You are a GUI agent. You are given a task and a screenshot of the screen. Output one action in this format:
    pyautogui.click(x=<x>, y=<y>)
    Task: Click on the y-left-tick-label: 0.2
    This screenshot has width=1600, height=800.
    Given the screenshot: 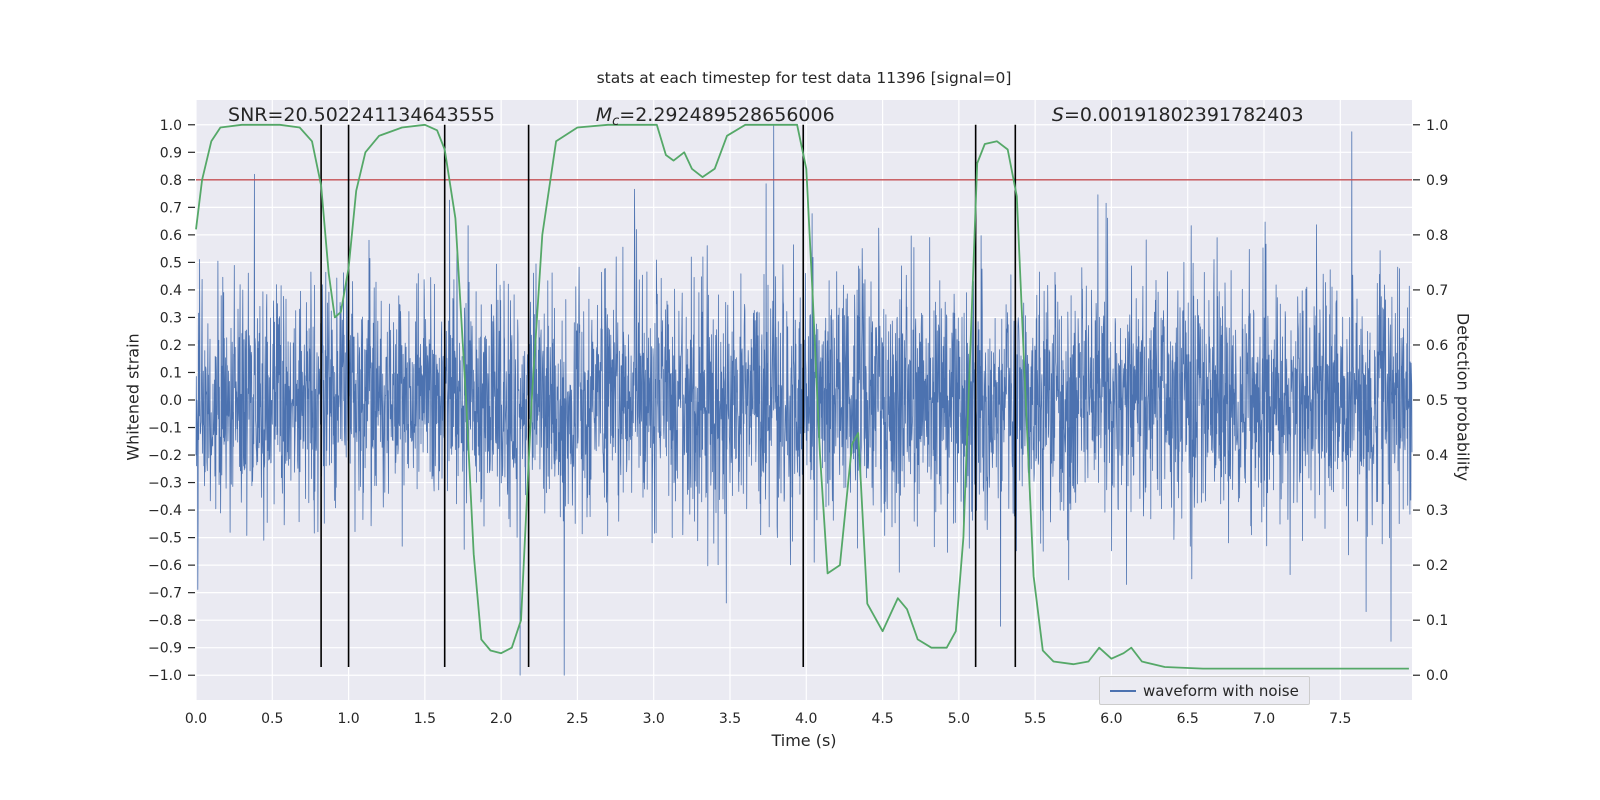 What is the action you would take?
    pyautogui.click(x=171, y=346)
    